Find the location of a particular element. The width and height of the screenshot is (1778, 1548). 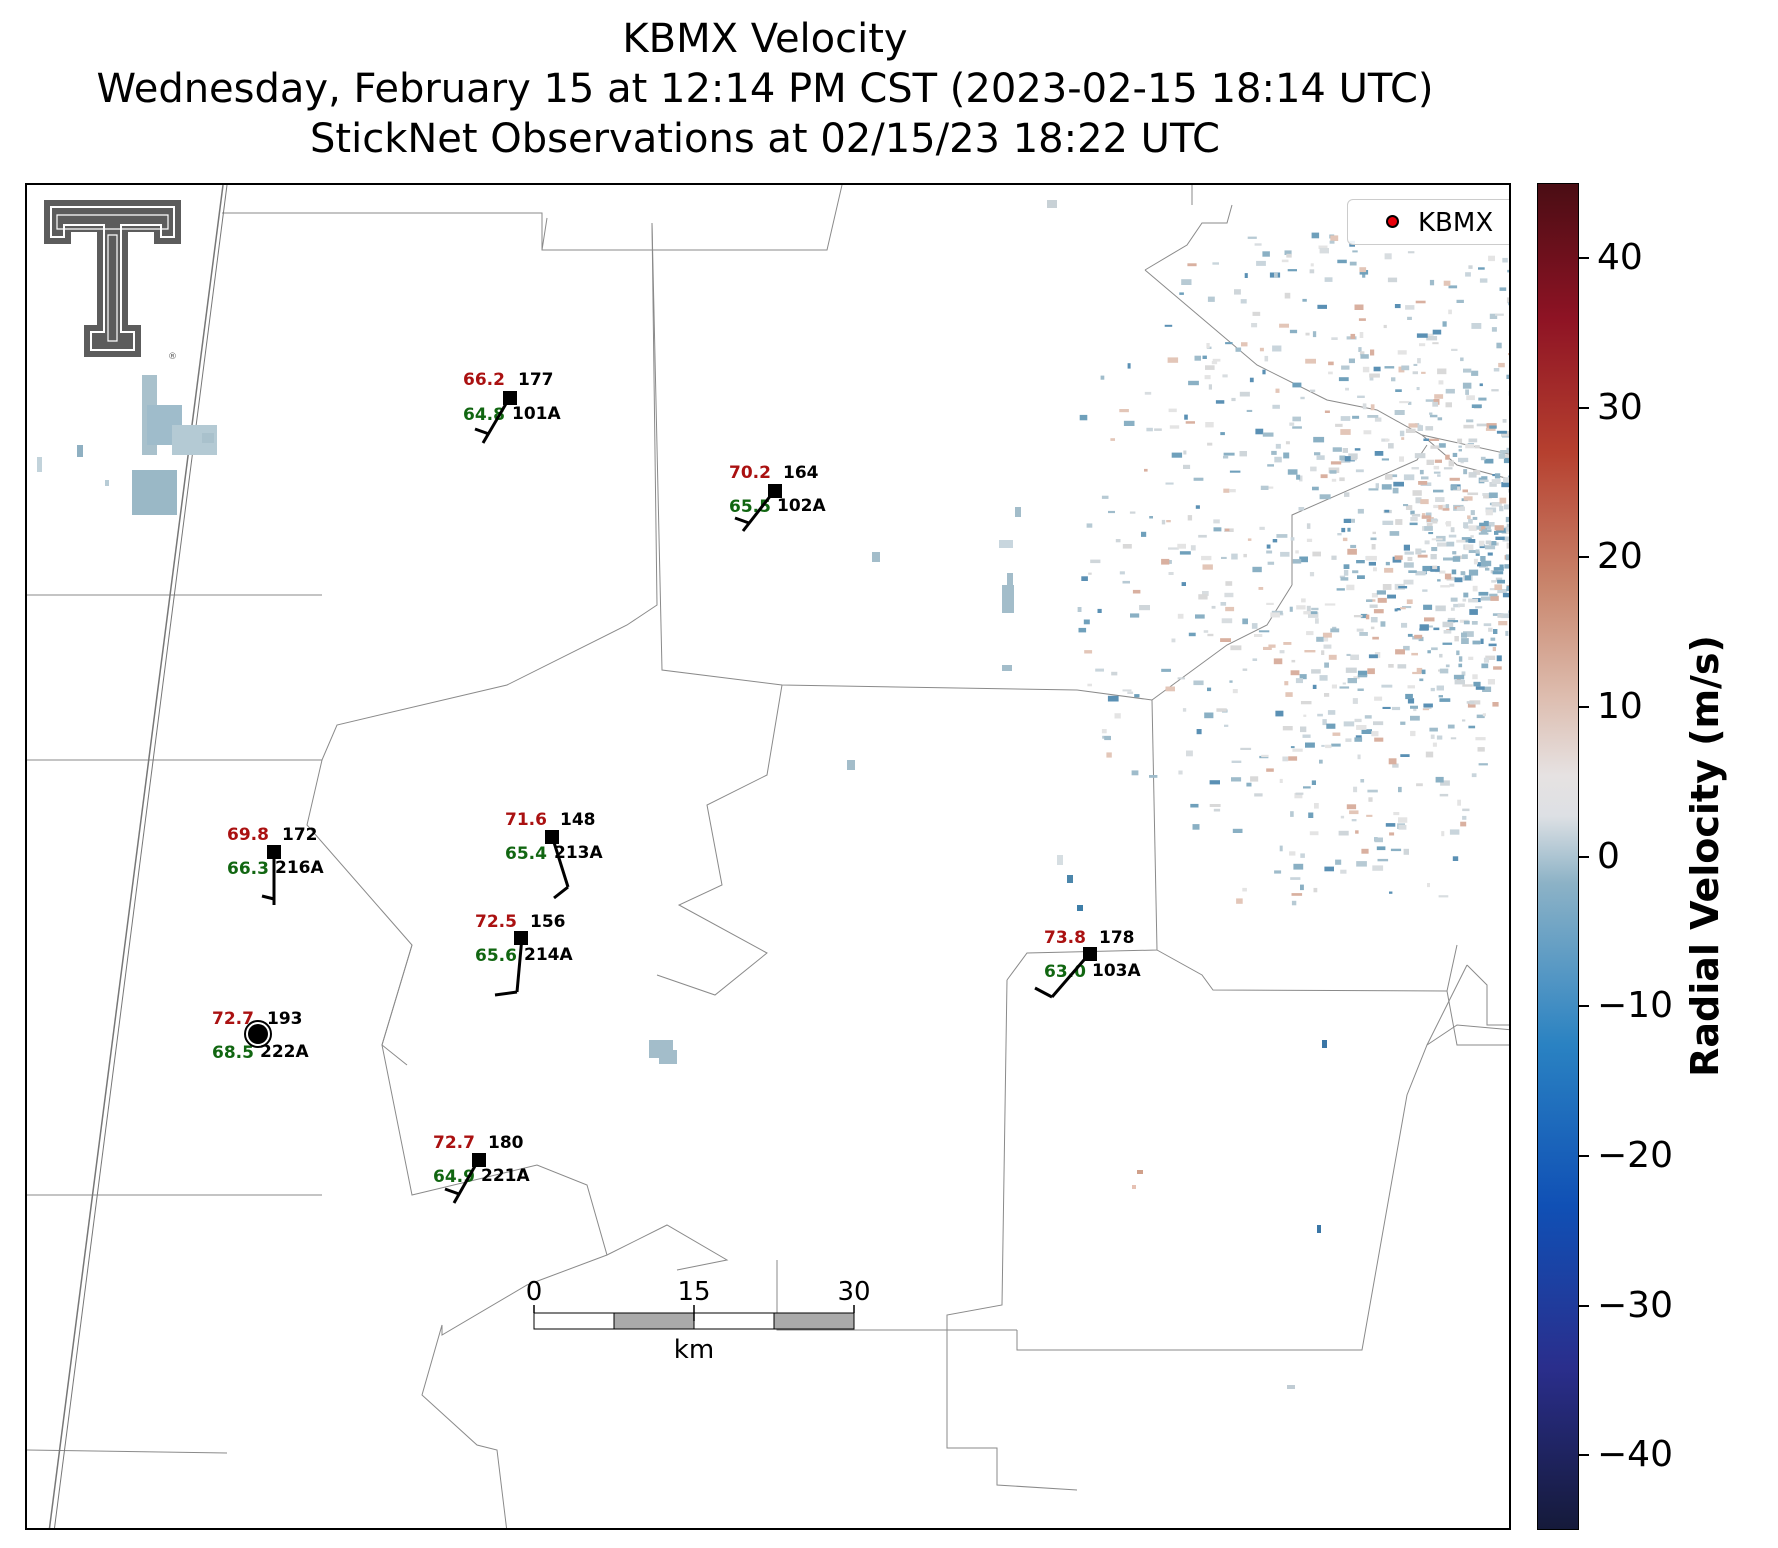

station-214A: 72.5 156 65.6 214A is located at coordinates (524, 954).